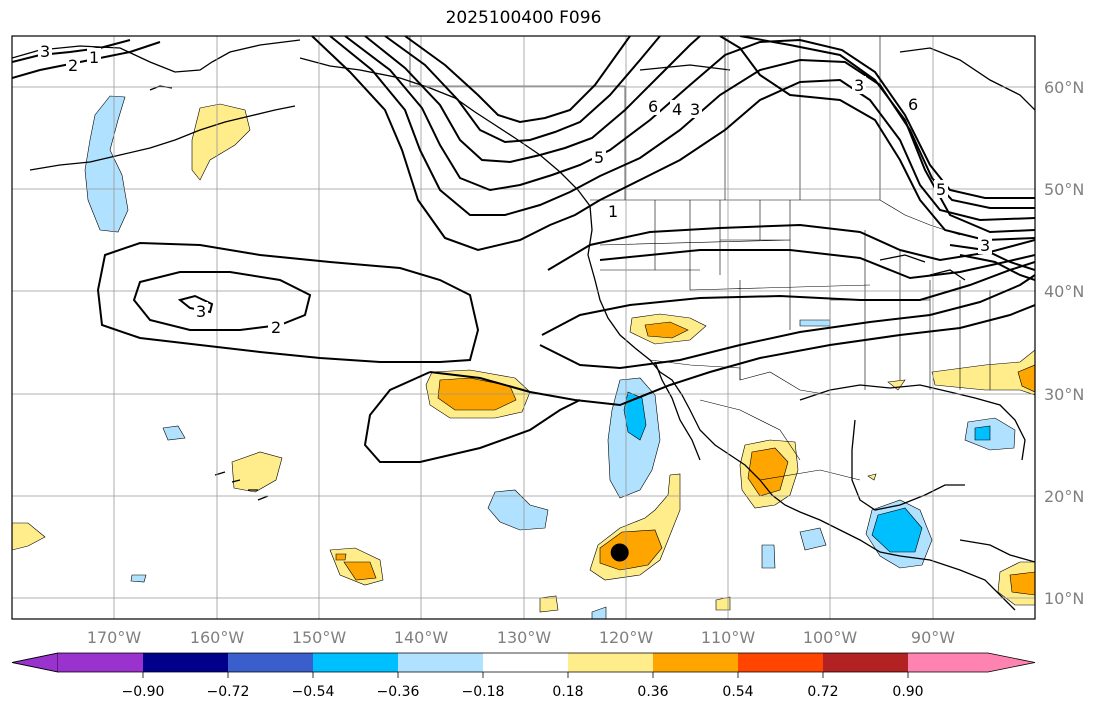  Describe the element at coordinates (1064, 343) in the screenshot. I see `latitude-labels: 60°N 50°N 40°N 30°N 20°N 10°N` at that location.